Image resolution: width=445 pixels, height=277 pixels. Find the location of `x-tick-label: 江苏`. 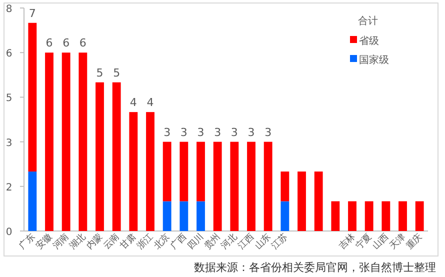

x-tick-label: 江苏 is located at coordinates (280, 241).